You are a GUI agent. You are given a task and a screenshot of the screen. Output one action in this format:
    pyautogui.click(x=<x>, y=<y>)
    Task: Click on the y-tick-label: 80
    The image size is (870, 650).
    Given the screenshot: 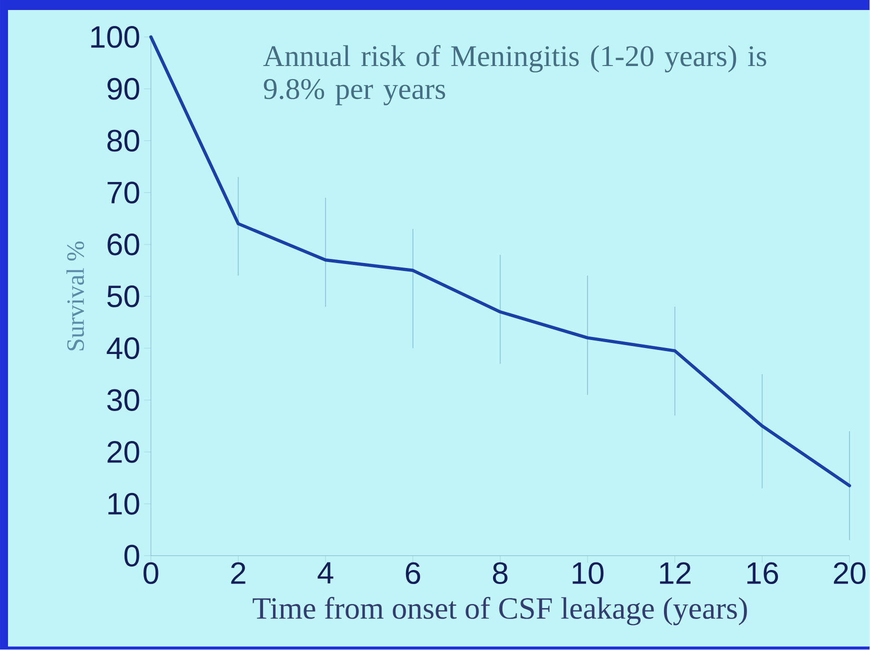 What is the action you would take?
    pyautogui.click(x=123, y=141)
    